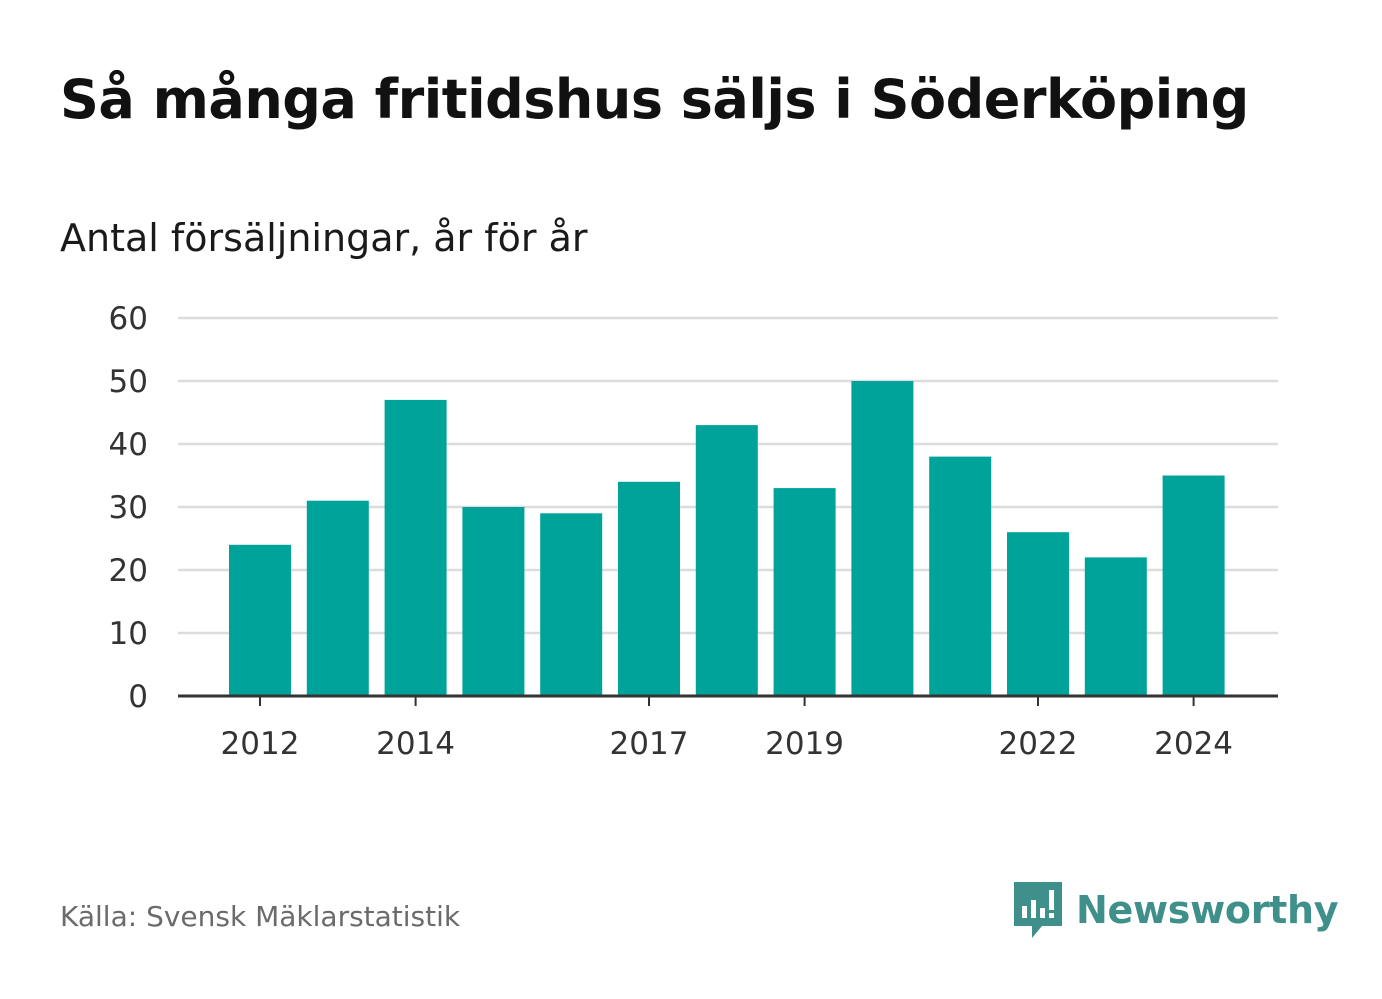 The height and width of the screenshot is (999, 1382). What do you see at coordinates (727, 701) in the screenshot?
I see `x-axis-ticks` at bounding box center [727, 701].